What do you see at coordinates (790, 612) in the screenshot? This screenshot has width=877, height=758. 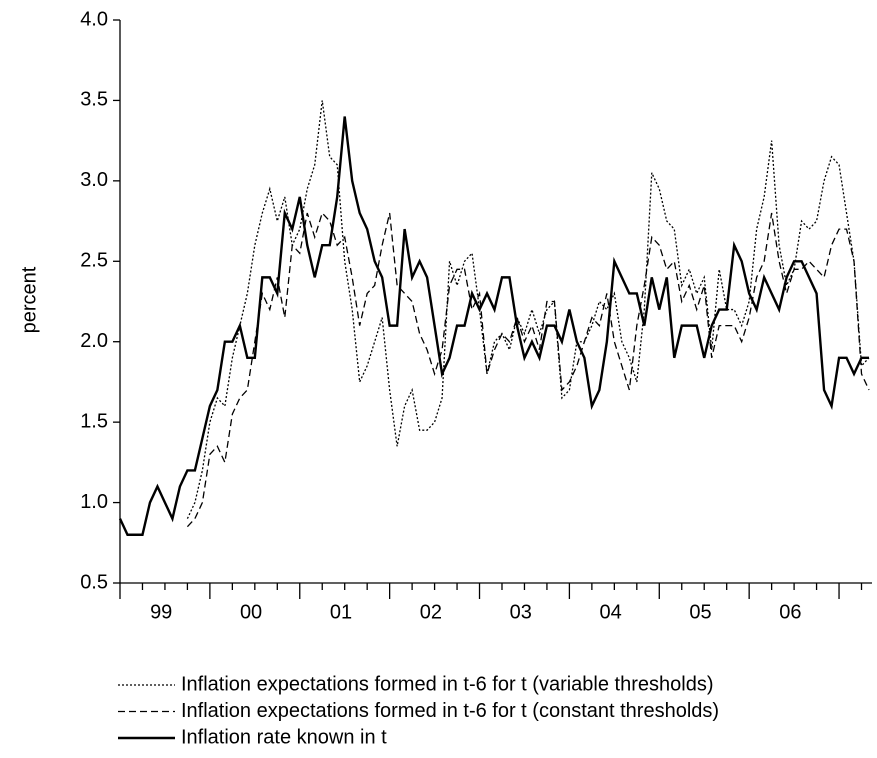 I see `x-tick-label: 06` at bounding box center [790, 612].